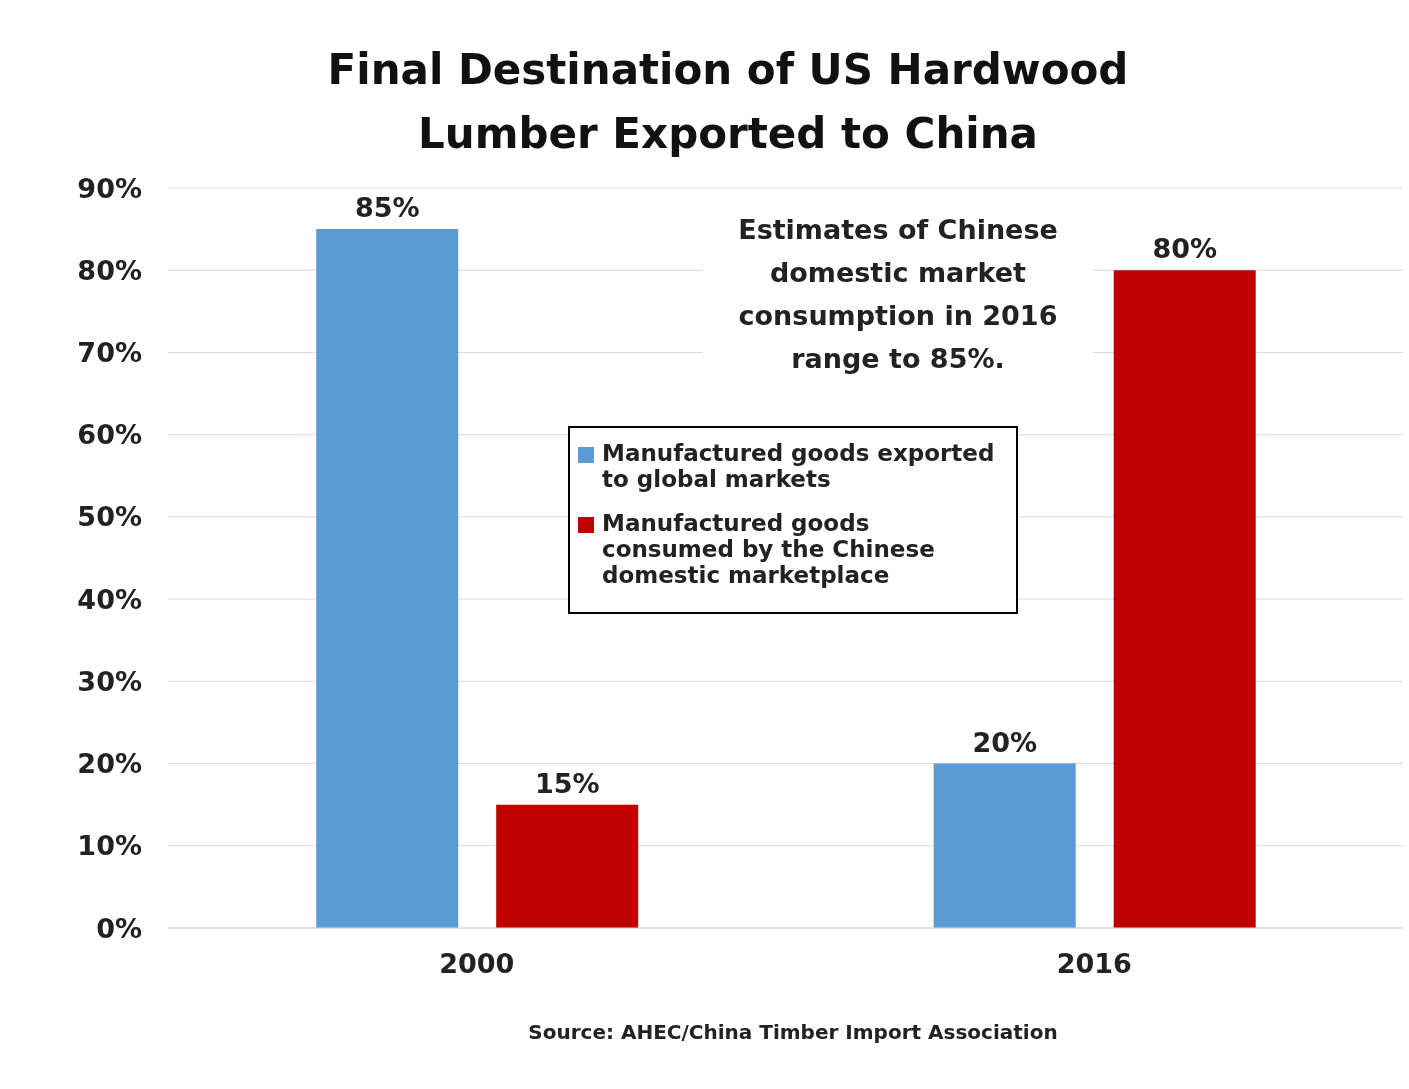 The image size is (1409, 1089). What do you see at coordinates (1094, 964) in the screenshot?
I see `x-tick-label: 2016` at bounding box center [1094, 964].